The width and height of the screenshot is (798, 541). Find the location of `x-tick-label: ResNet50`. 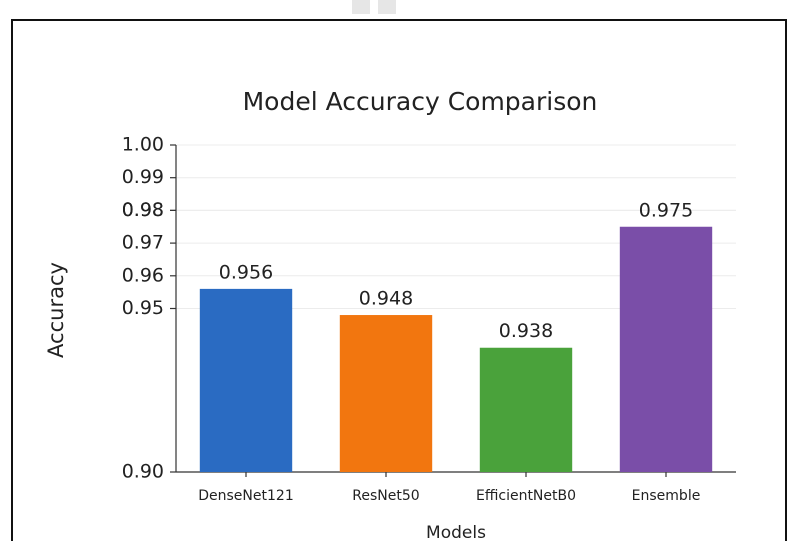

x-tick-label: ResNet50 is located at coordinates (385, 496).